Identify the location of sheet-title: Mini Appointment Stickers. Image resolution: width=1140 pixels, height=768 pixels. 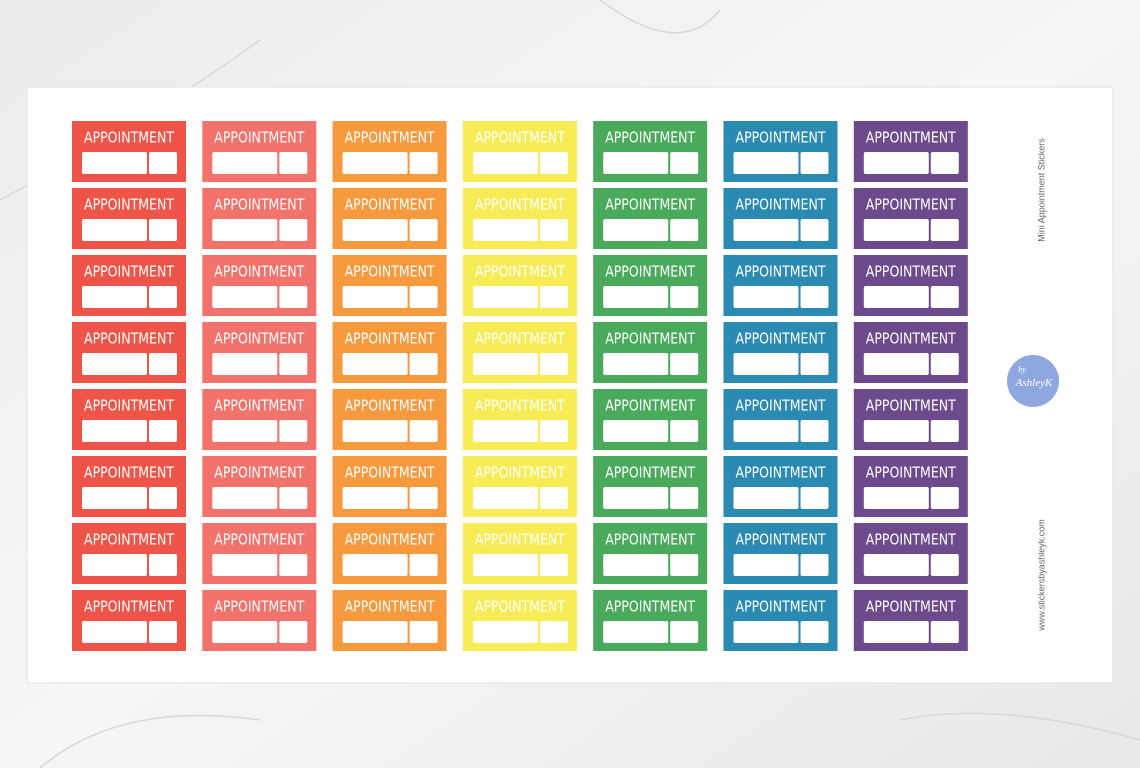
(1041, 190).